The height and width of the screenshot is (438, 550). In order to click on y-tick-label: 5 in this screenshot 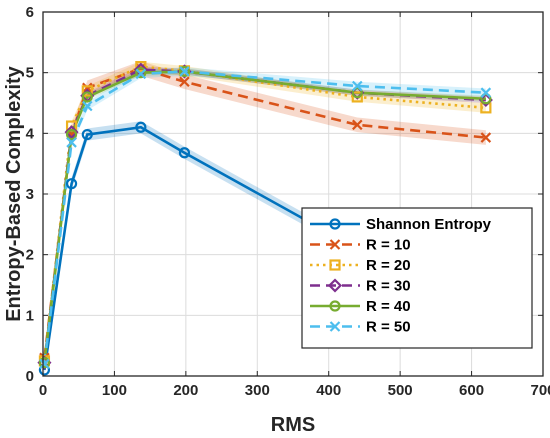, I will do `click(30, 73)`.